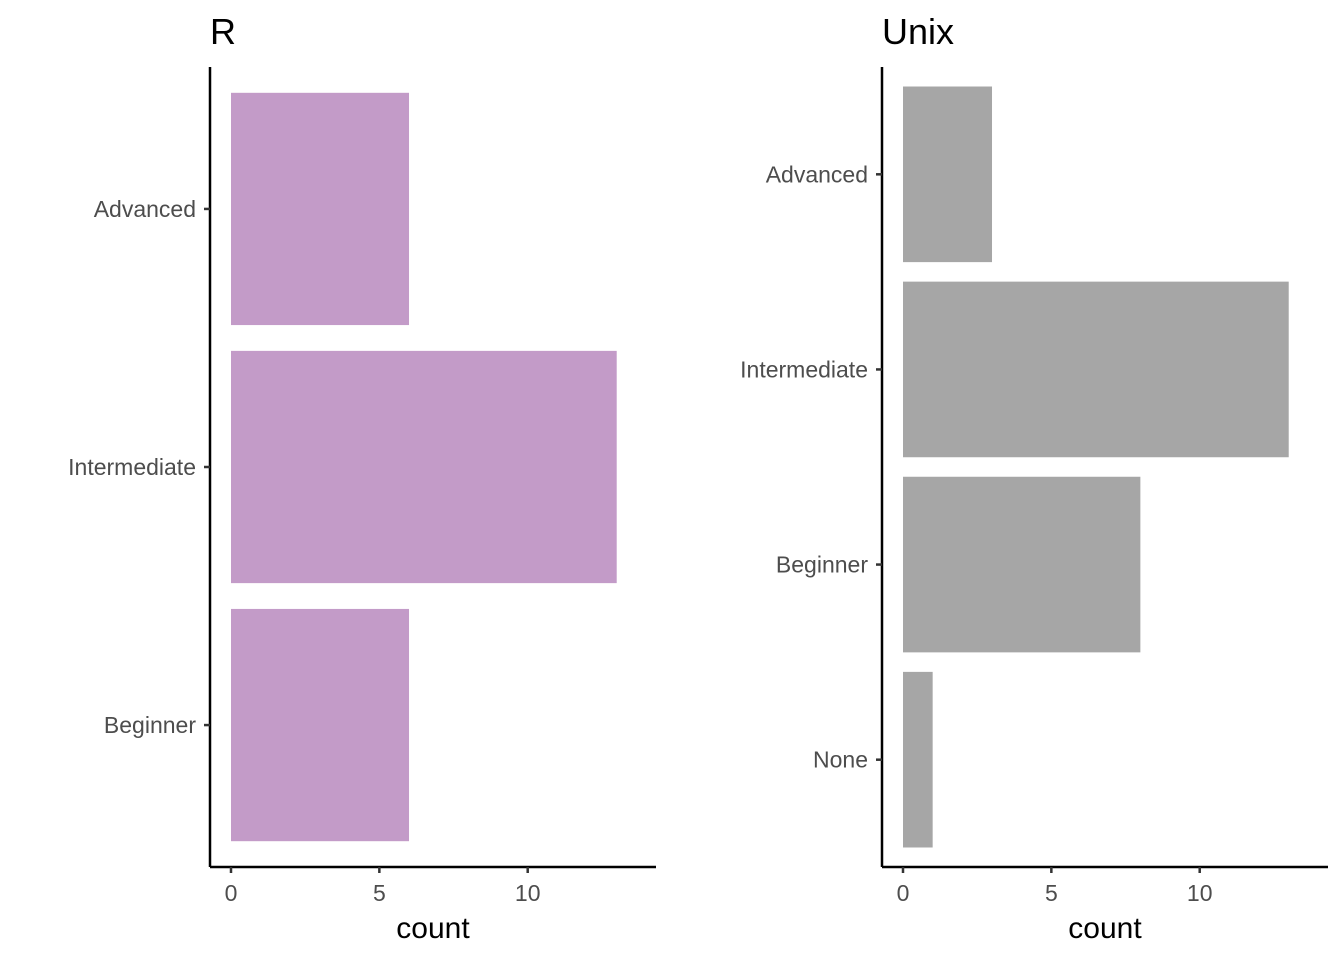  Describe the element at coordinates (320, 209) in the screenshot. I see `bar-r-advanced` at that location.